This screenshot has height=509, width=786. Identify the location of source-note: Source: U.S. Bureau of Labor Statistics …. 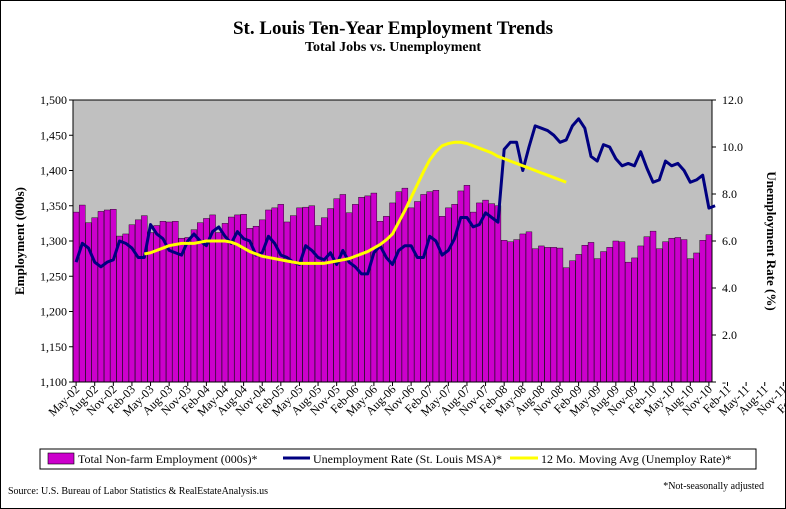
(138, 491).